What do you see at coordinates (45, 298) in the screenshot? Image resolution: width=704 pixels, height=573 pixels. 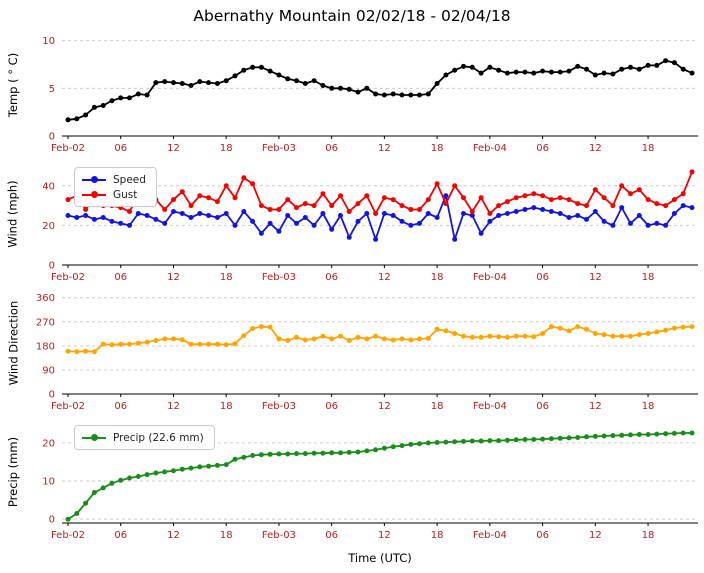 I see `svg-text: 360` at bounding box center [45, 298].